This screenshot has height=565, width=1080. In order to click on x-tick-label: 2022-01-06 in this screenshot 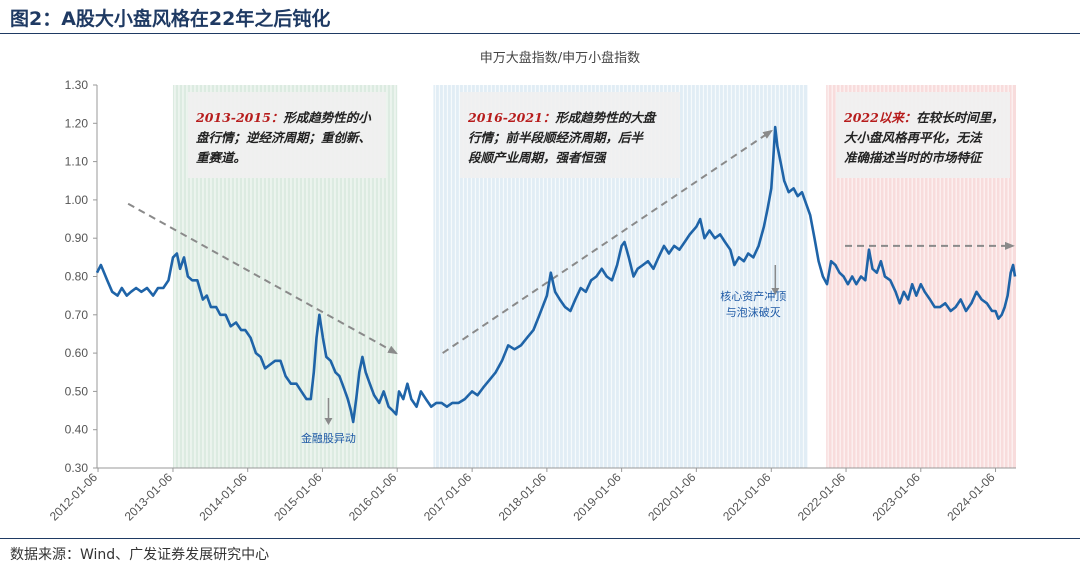, I will do `click(822, 497)`.